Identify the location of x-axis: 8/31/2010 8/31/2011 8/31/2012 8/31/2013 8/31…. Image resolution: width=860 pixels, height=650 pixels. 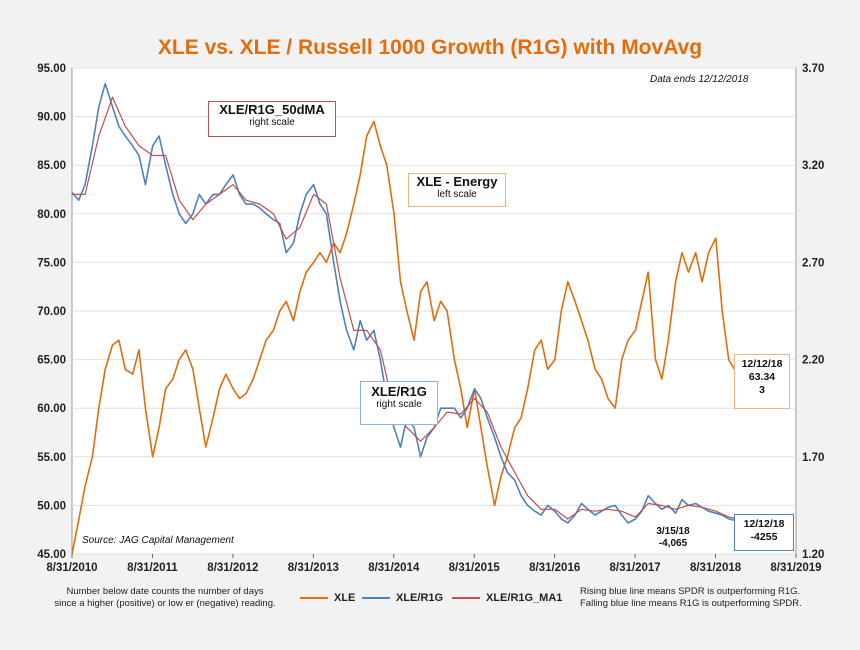
(434, 564).